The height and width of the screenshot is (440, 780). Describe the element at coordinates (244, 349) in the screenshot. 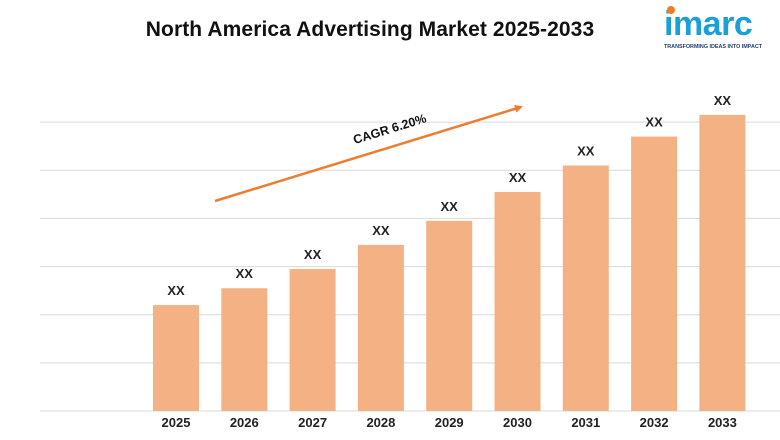

I see `bar-2026` at that location.